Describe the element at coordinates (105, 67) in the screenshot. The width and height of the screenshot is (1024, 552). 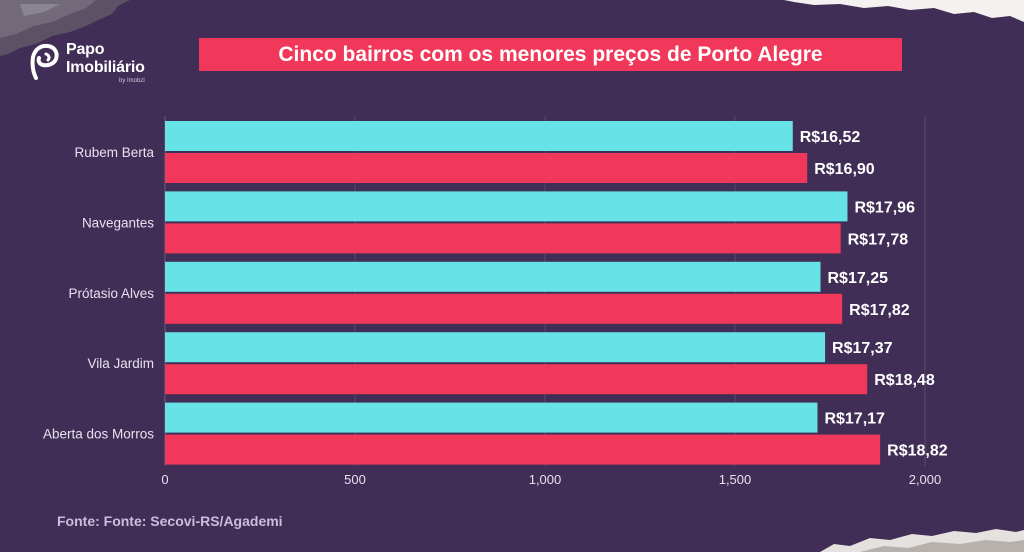
I see `brand-name-line-2: Imobiliário` at that location.